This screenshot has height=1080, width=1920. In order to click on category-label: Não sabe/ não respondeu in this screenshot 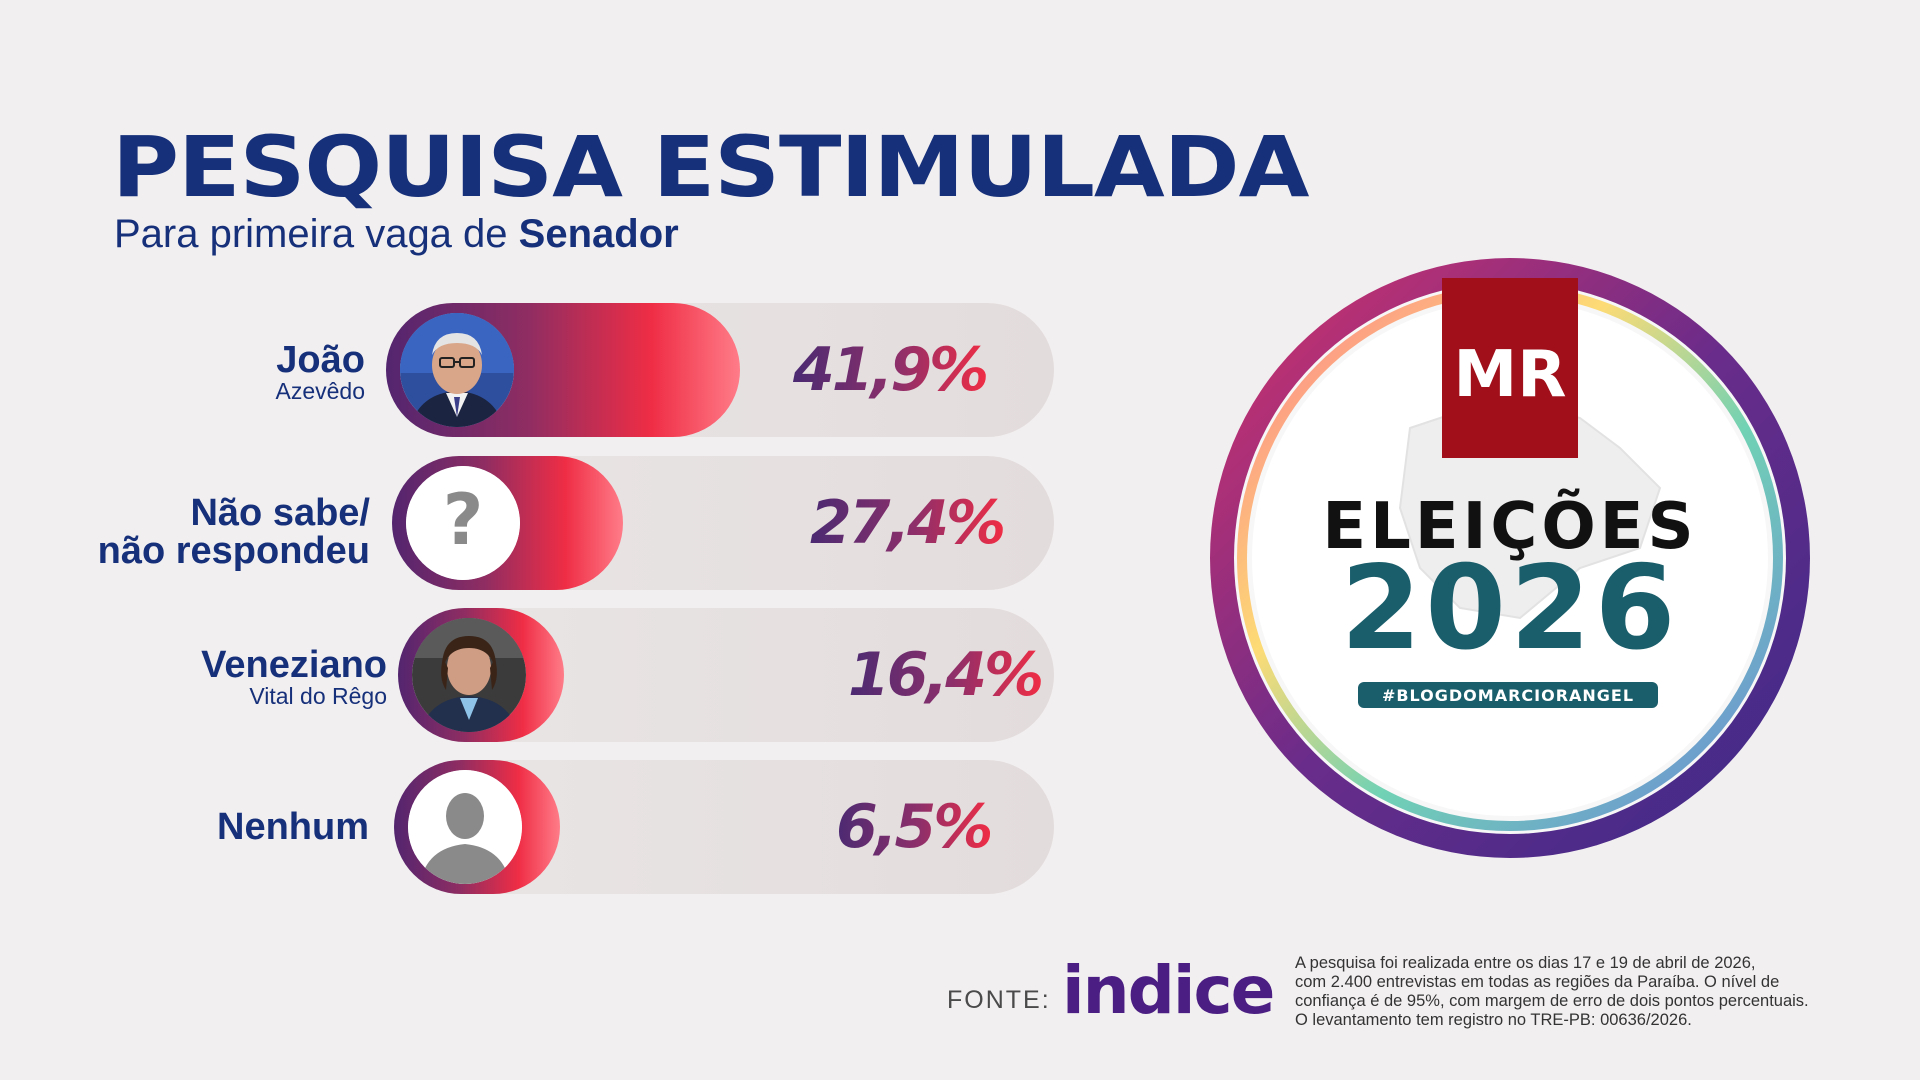, I will do `click(234, 532)`.